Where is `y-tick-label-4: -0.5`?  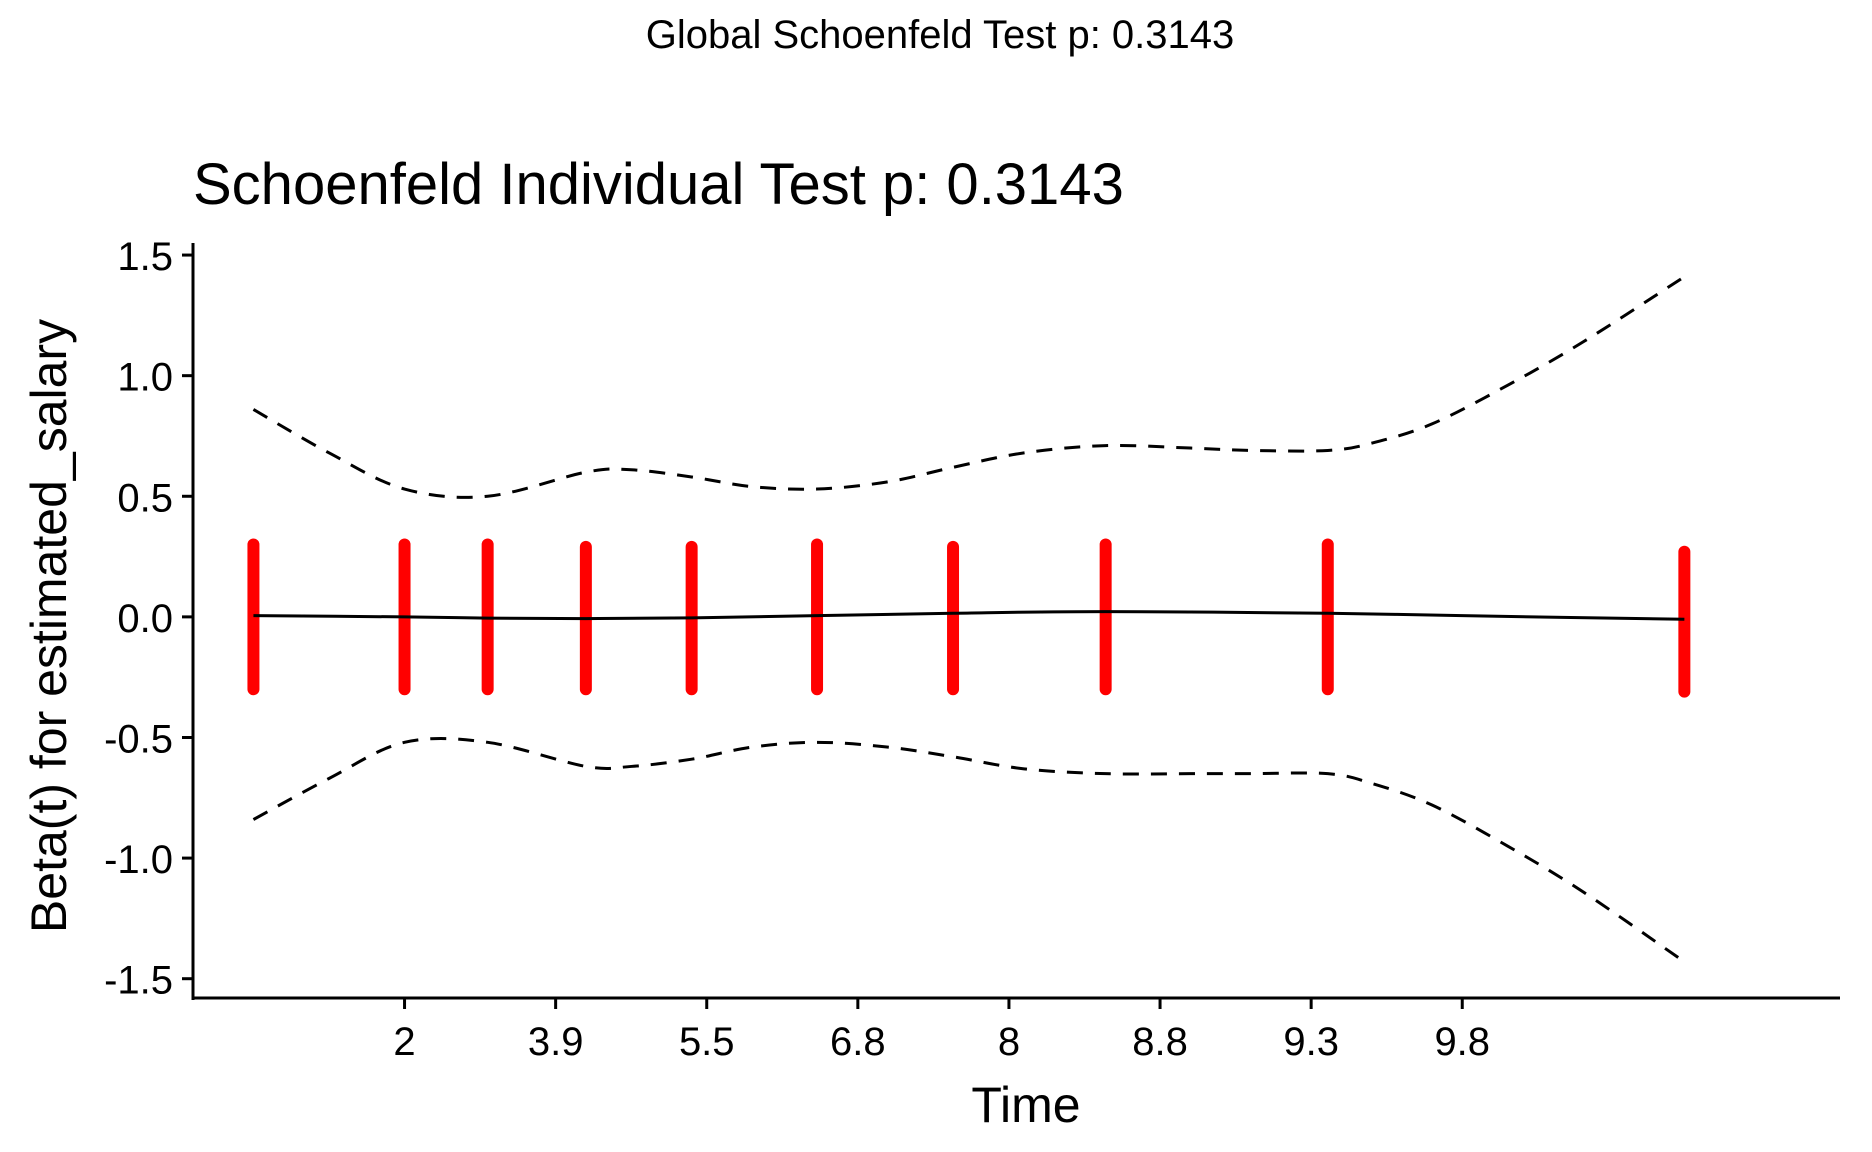
y-tick-label-4: -0.5 is located at coordinates (138, 739).